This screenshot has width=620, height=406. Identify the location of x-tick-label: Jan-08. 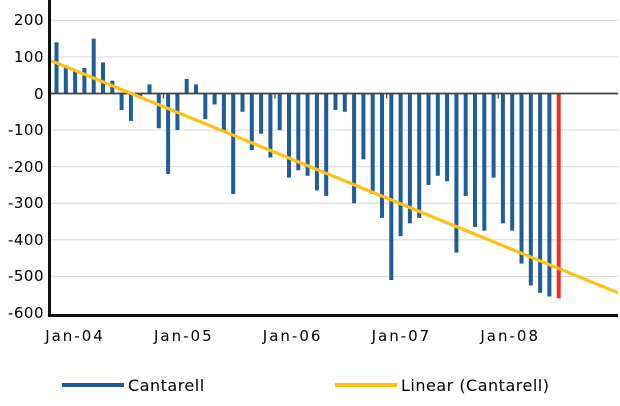
(510, 336).